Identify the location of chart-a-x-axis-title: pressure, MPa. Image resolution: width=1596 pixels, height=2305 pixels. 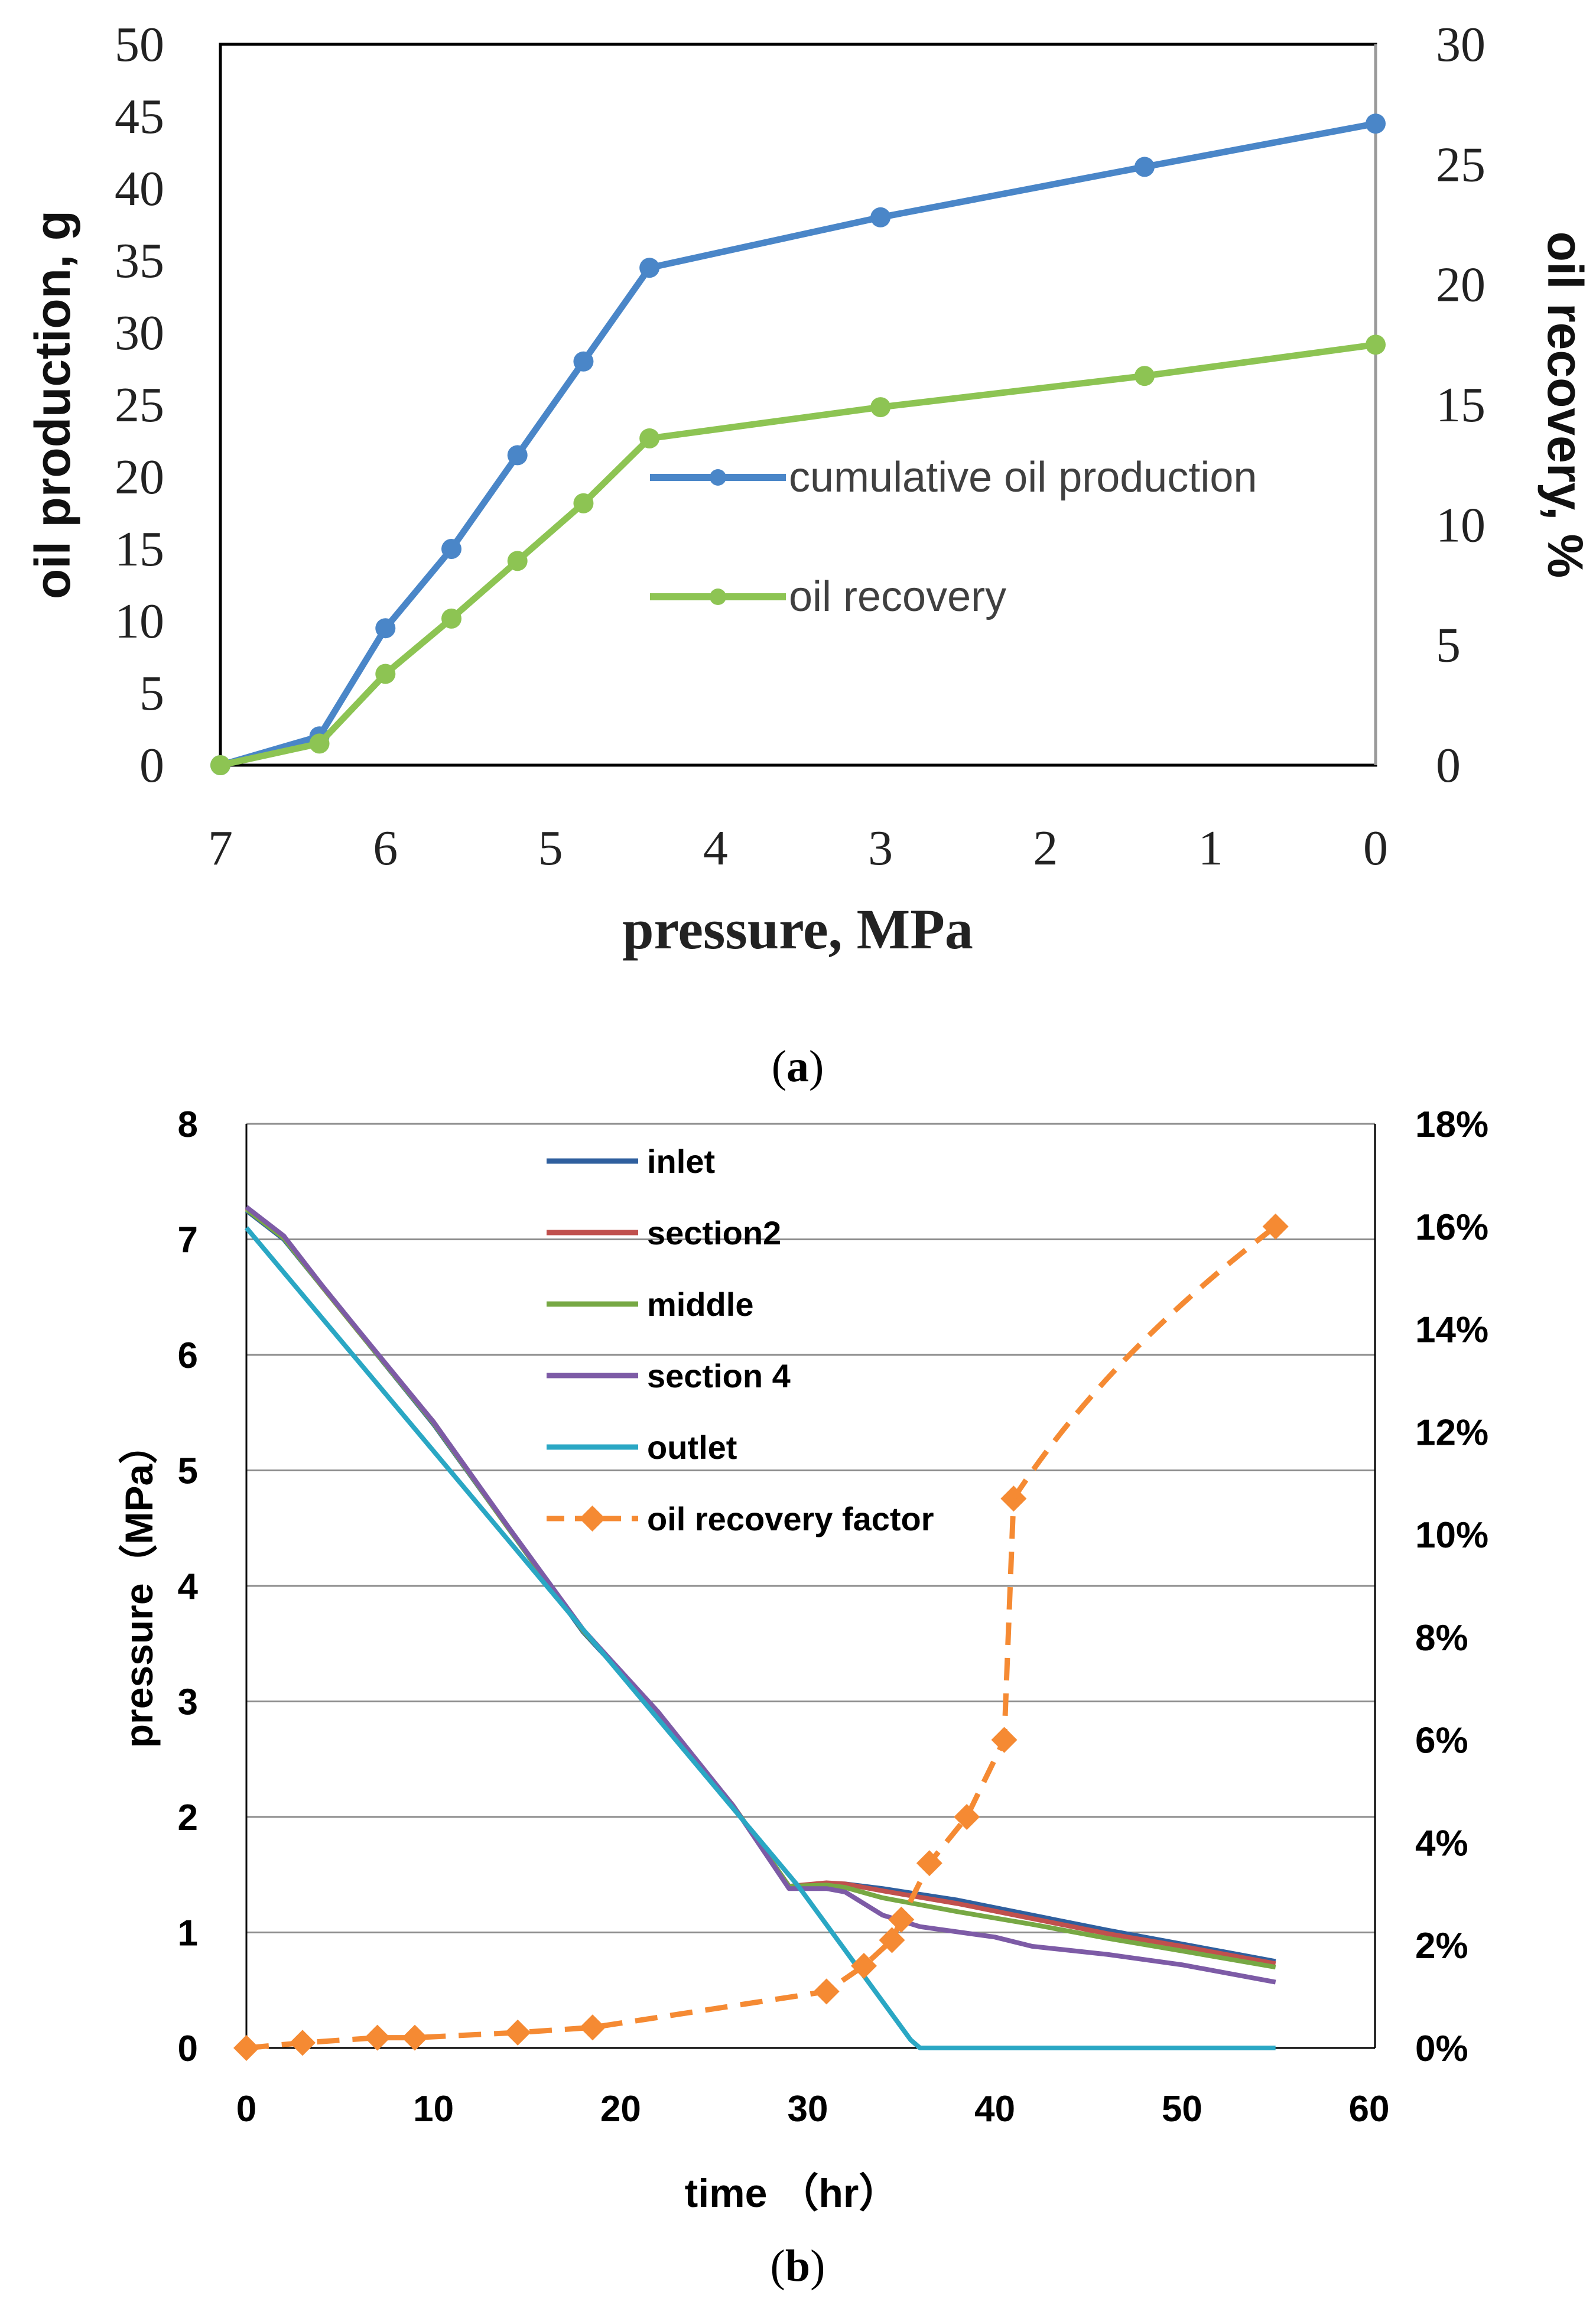
(797, 929).